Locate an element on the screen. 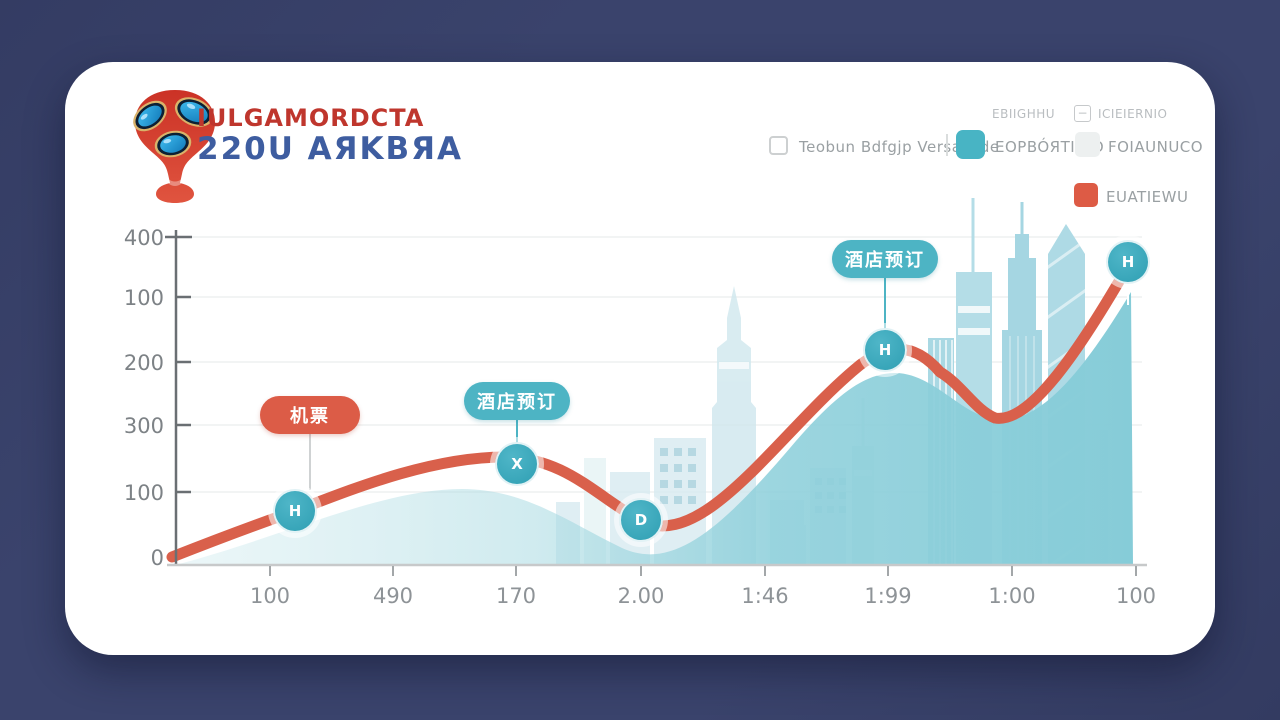  x-axis is located at coordinates (657, 569).